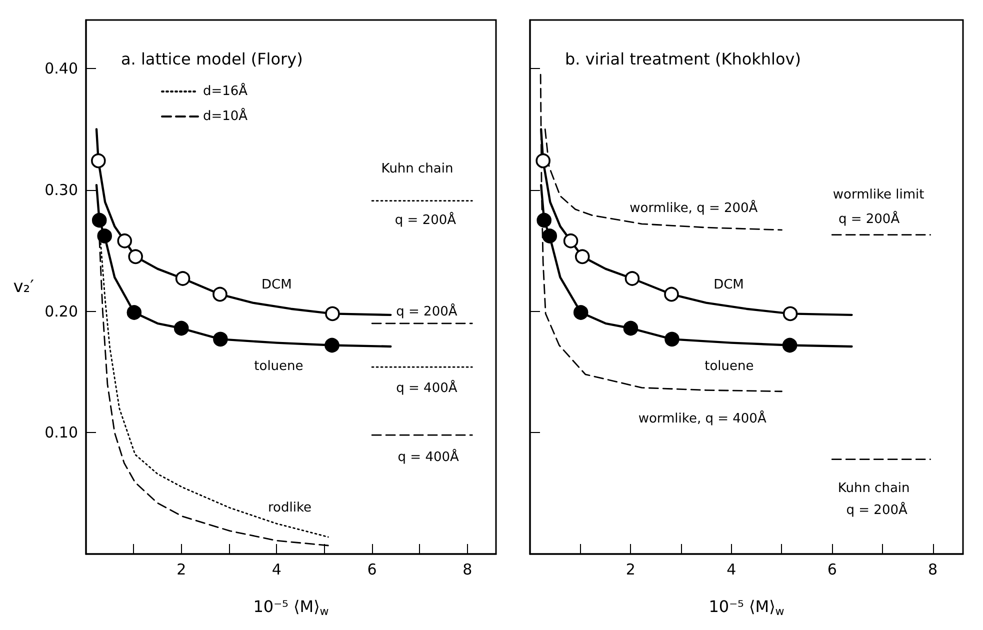  What do you see at coordinates (694, 207) in the screenshot?
I see `annotation: wormlike, q = 200Å` at bounding box center [694, 207].